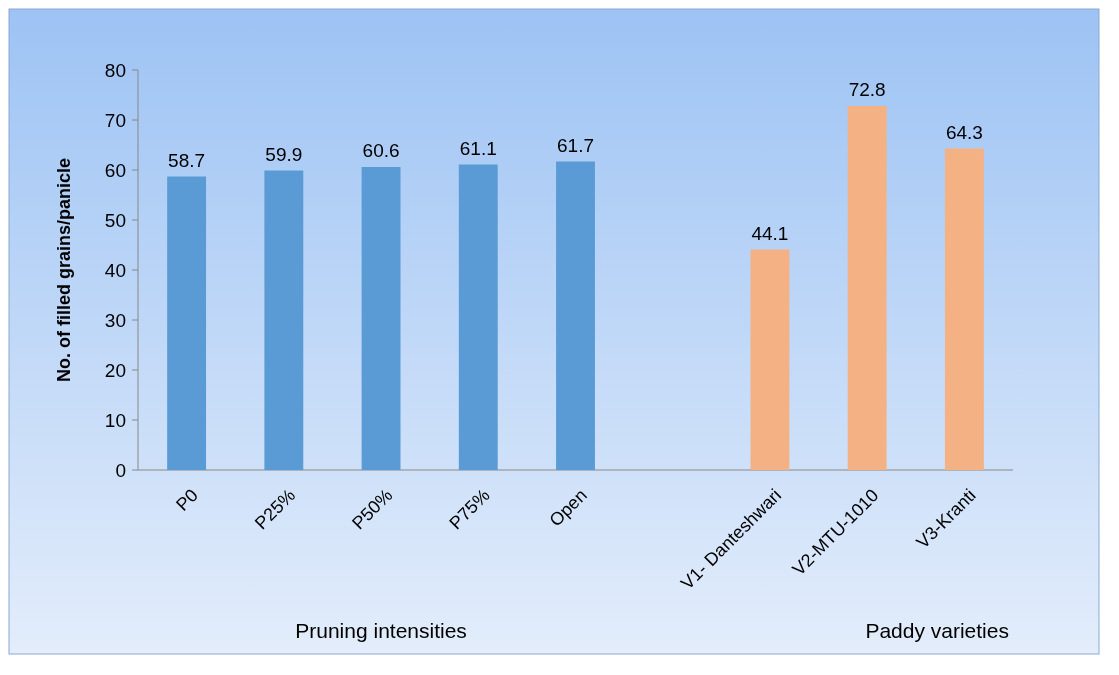  What do you see at coordinates (937, 630) in the screenshot?
I see `text: Paddy varieties` at bounding box center [937, 630].